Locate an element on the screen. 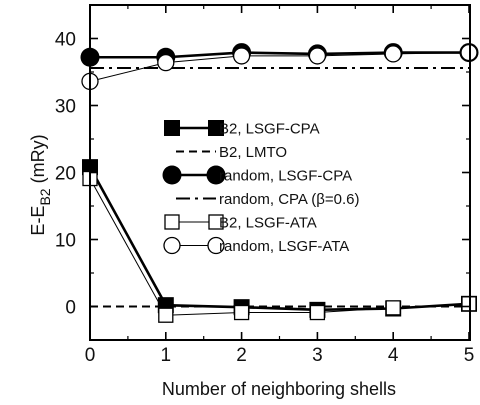 This screenshot has height=405, width=480. x-tick-label-2: 2 is located at coordinates (241, 355).